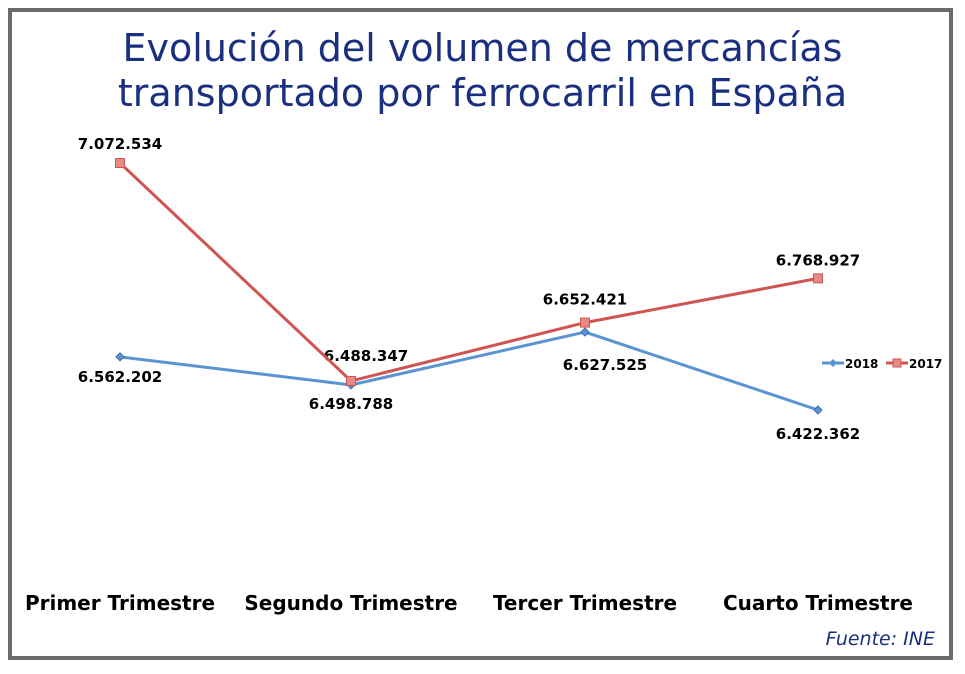 The width and height of the screenshot is (965, 674). I want to click on x-tick-label: Tercer Trimestre, so click(585, 603).